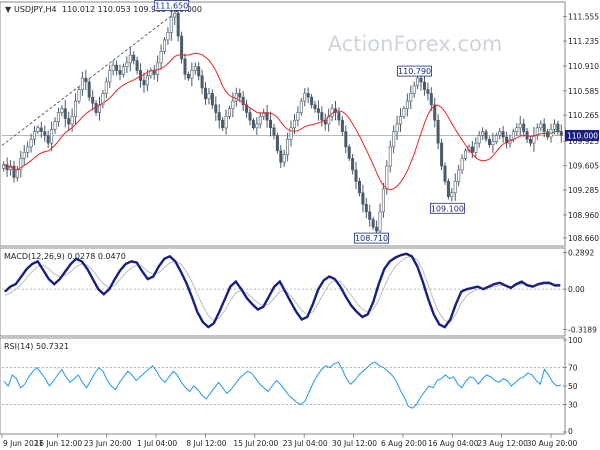 The height and width of the screenshot is (450, 600). What do you see at coordinates (583, 66) in the screenshot?
I see `price-axis-label: 110.910` at bounding box center [583, 66].